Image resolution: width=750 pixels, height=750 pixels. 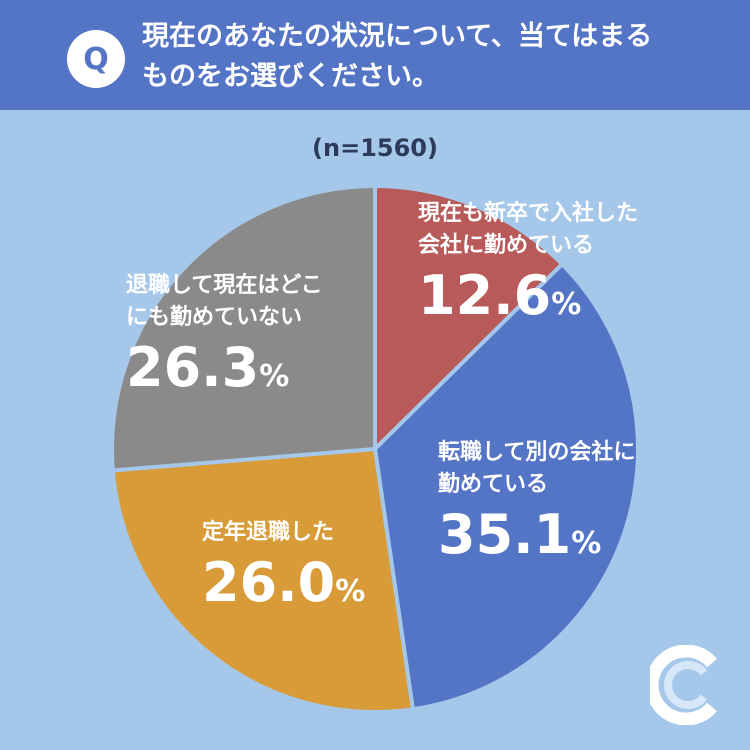 I want to click on slice-percent: 12.6%, so click(x=500, y=295).